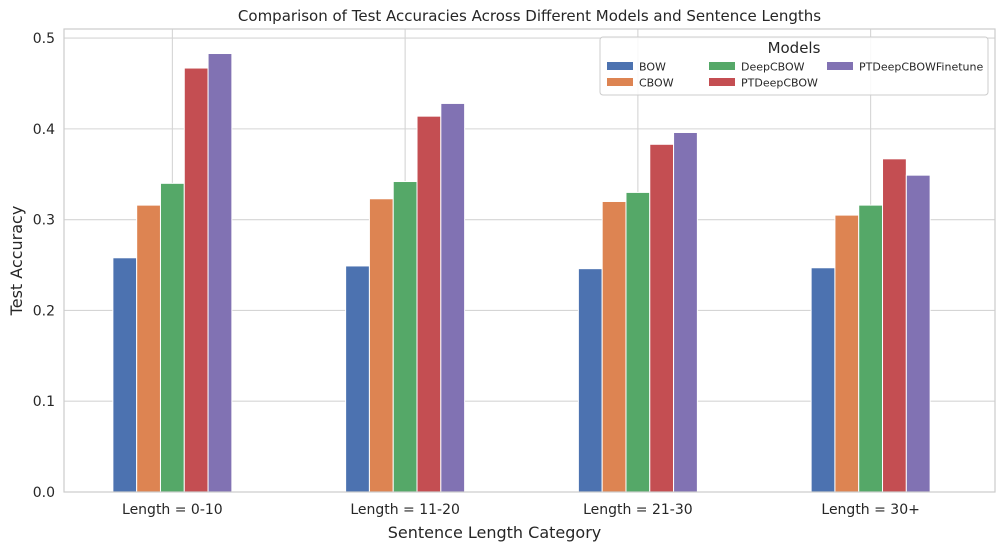 The width and height of the screenshot is (1005, 550). What do you see at coordinates (44, 493) in the screenshot?
I see `y-tick-label: 0.0` at bounding box center [44, 493].